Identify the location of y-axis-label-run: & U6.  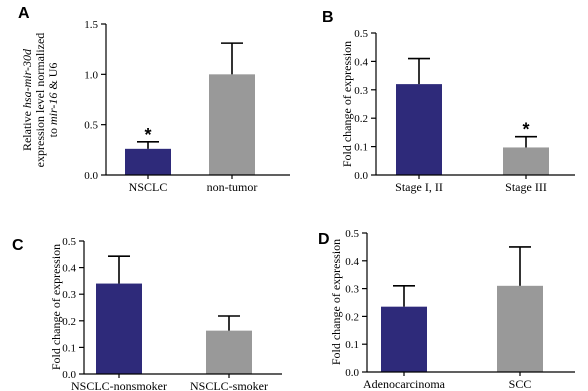
(53, 78).